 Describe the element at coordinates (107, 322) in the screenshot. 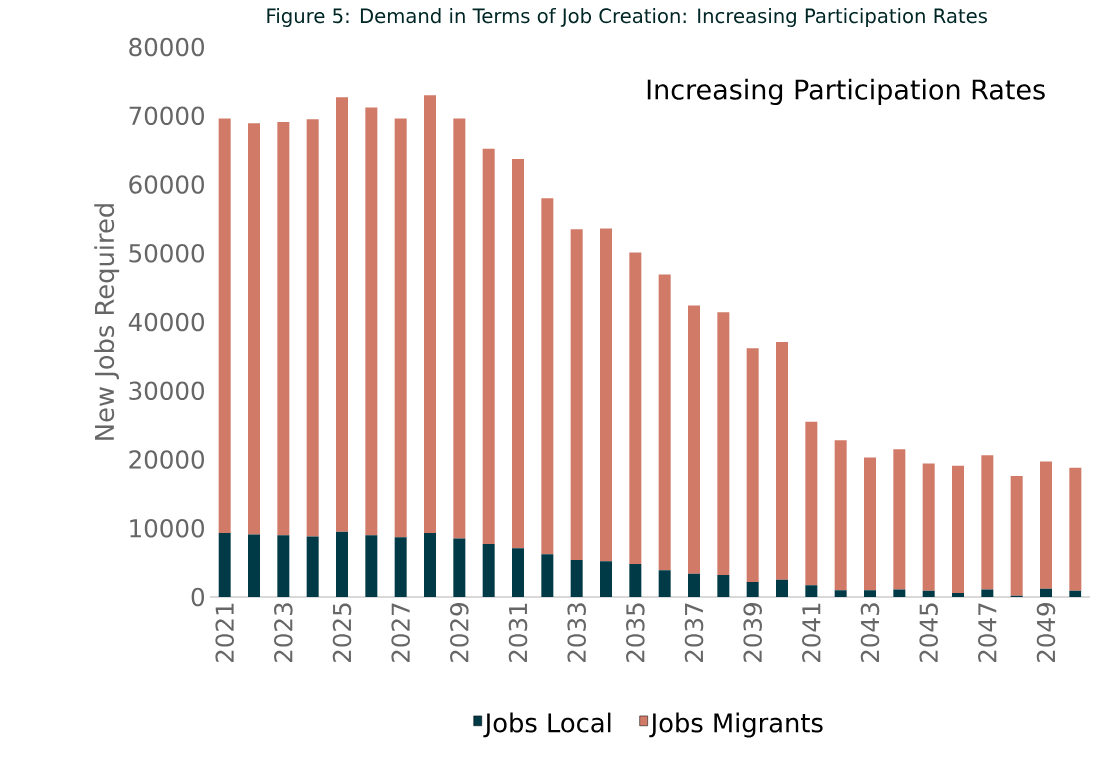

I see `y-axis-title: New Jobs Required` at that location.